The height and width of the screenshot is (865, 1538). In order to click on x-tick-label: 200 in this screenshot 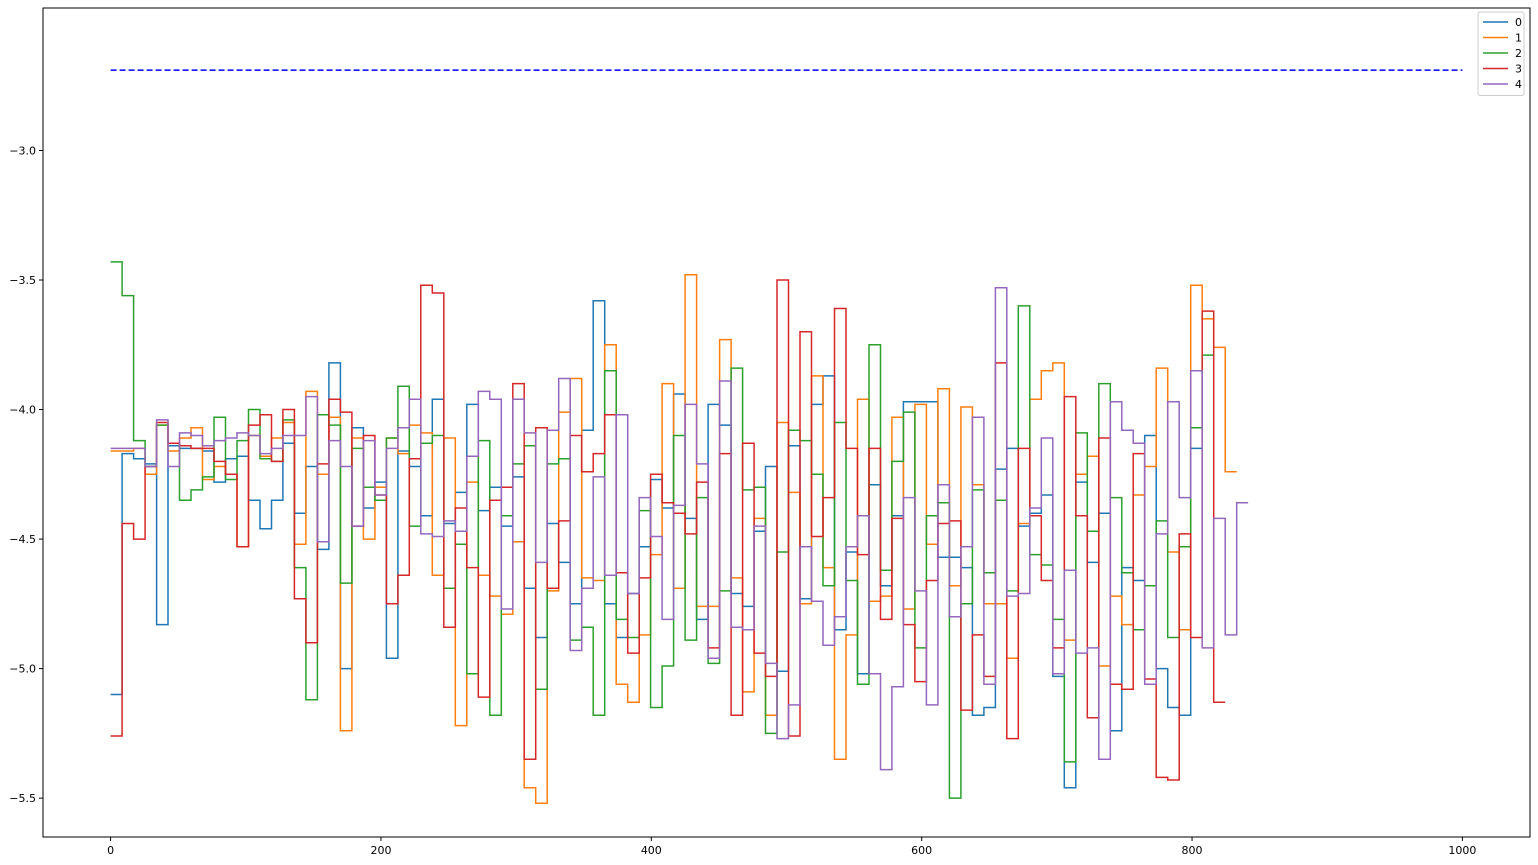, I will do `click(380, 850)`.